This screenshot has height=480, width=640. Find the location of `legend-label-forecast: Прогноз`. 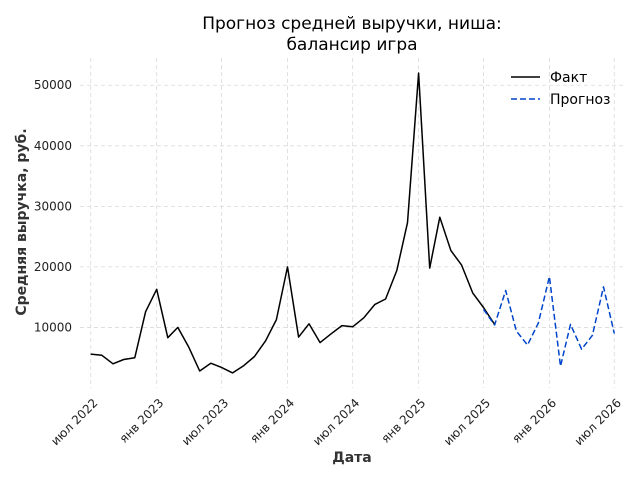

legend-label-forecast: Прогноз is located at coordinates (580, 100).